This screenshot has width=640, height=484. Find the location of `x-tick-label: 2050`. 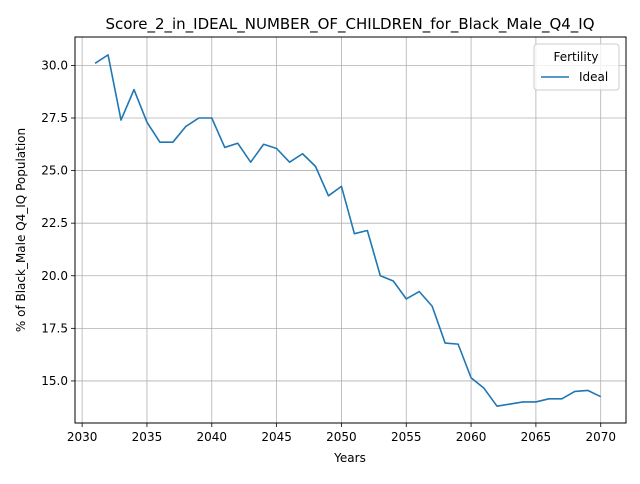

x-tick-label: 2050 is located at coordinates (341, 437).